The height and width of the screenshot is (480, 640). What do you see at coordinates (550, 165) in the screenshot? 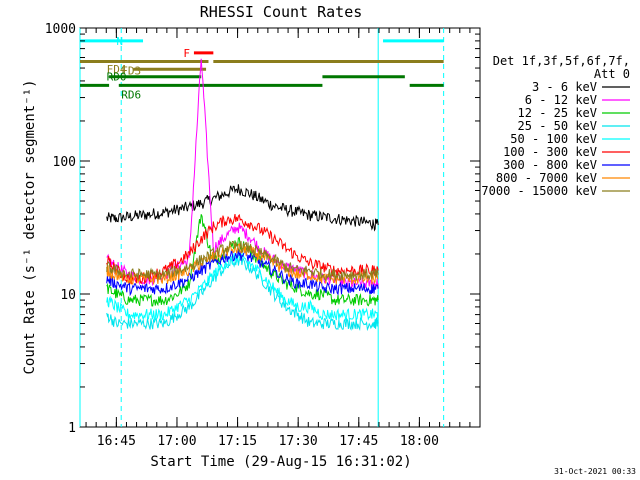
I see `legend-label: 300 - 800 keV` at bounding box center [550, 165].